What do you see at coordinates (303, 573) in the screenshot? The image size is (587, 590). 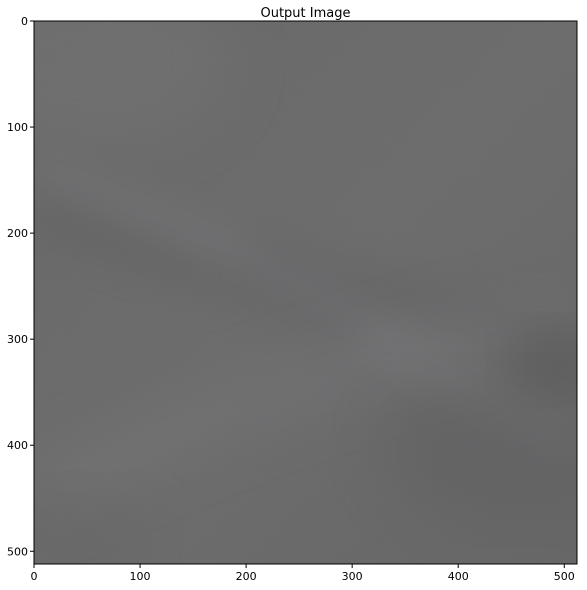 I see `x-axis: 0 100 200 300 400 500` at bounding box center [303, 573].